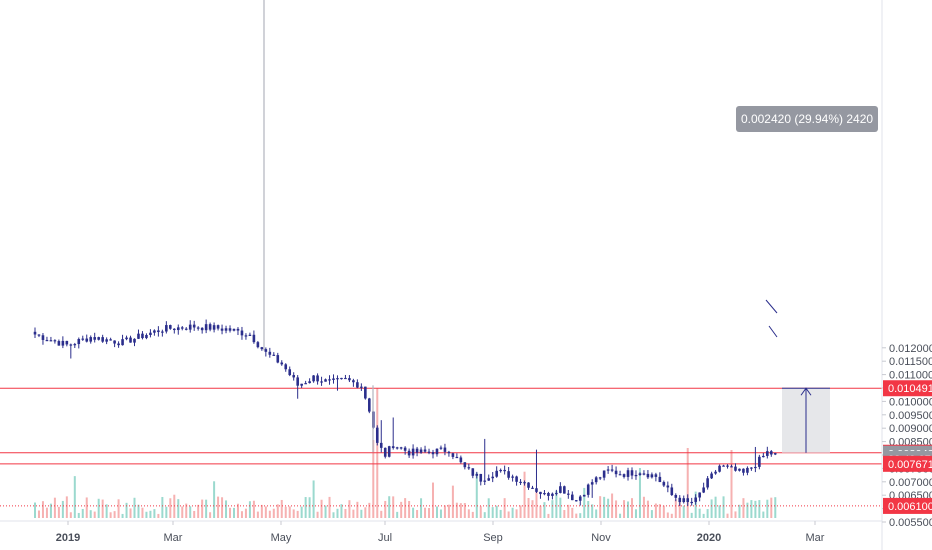 Image resolution: width=932 pixels, height=550 pixels. Describe the element at coordinates (910, 389) in the screenshot. I see `price-badge-label: 0.010491` at that location.